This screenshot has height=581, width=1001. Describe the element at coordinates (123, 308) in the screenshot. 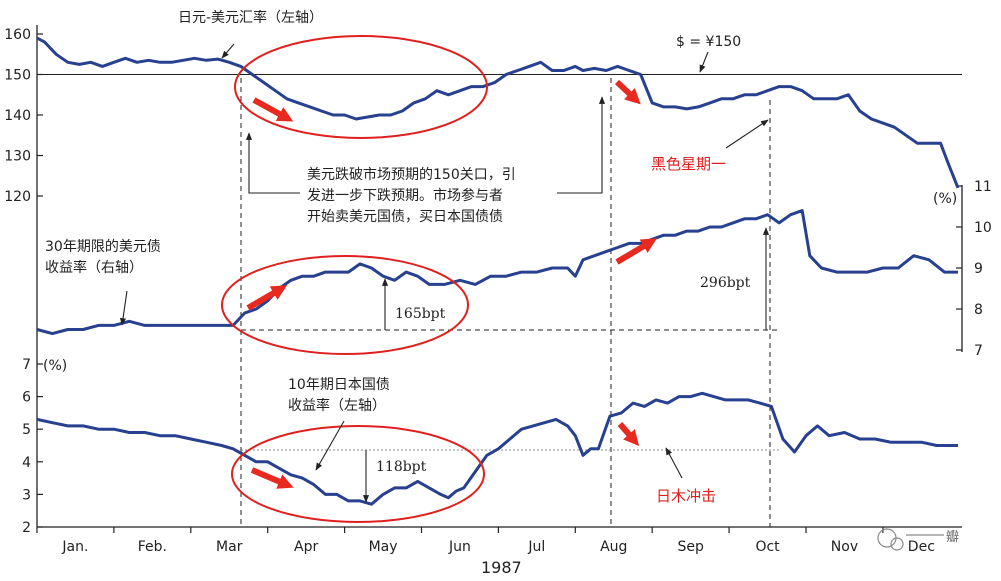

I see `arrow-us30-label` at that location.